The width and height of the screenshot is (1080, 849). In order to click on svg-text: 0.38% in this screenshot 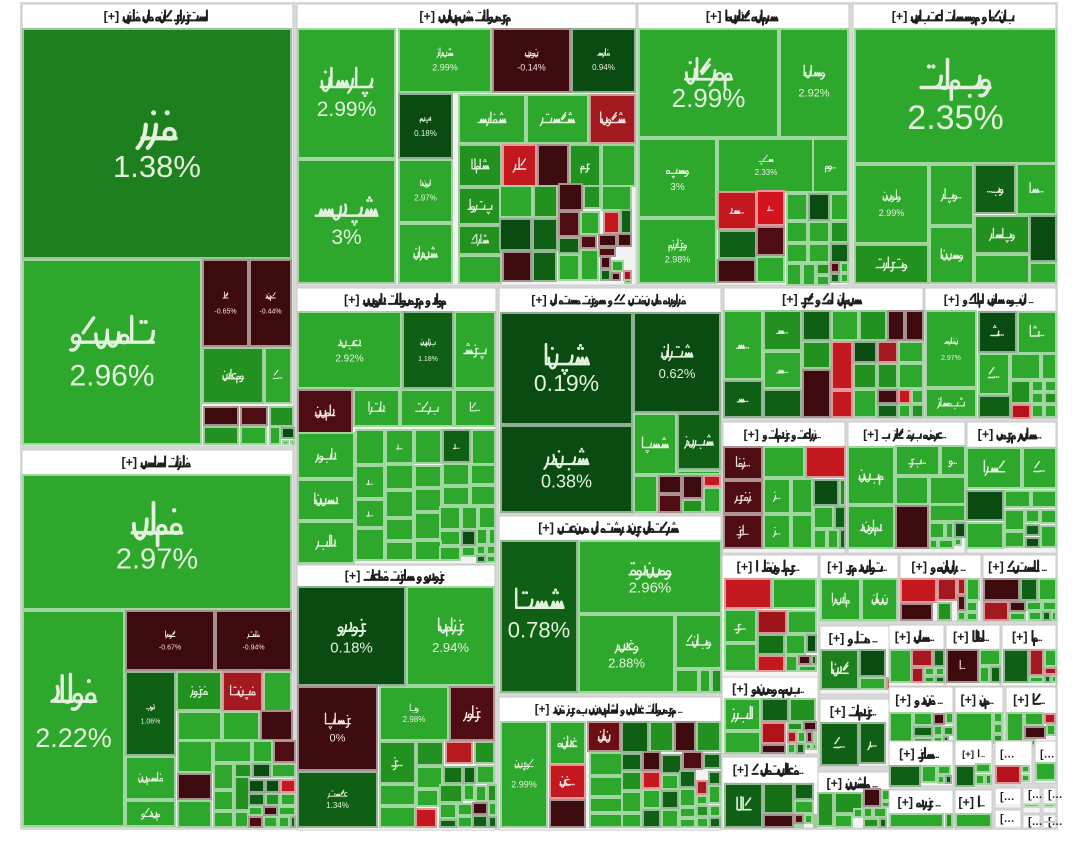, I will do `click(566, 482)`.